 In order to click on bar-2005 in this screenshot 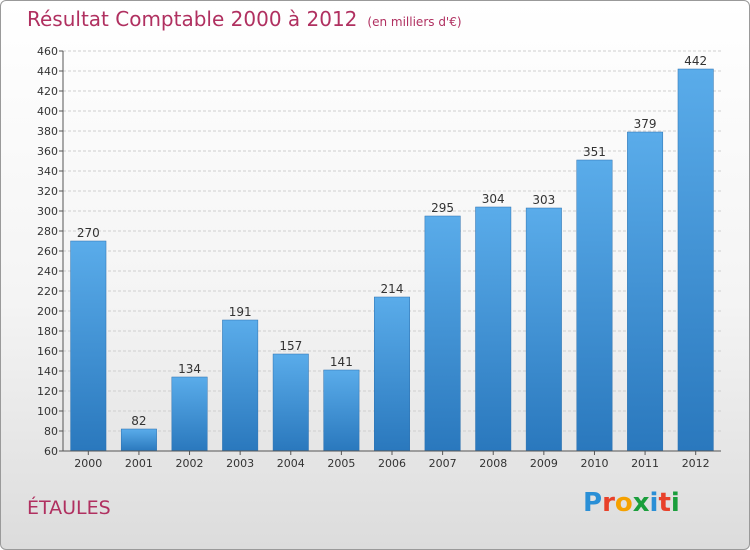, I will do `click(341, 410)`.